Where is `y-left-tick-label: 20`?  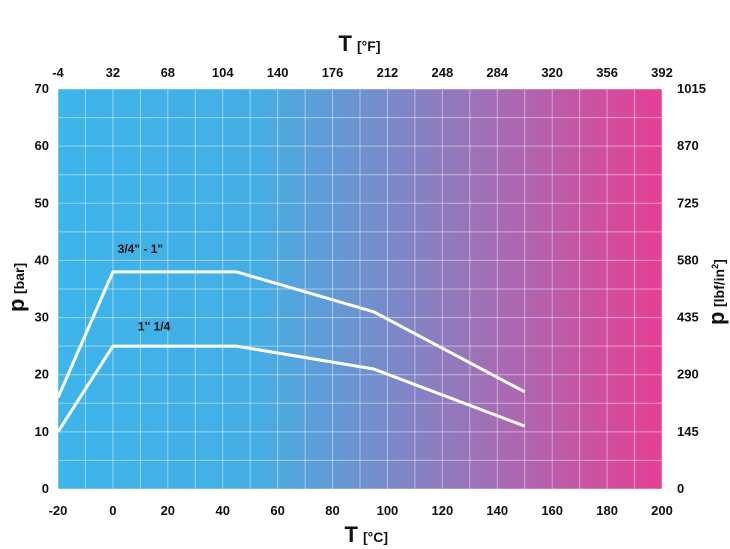
y-left-tick-label: 20 is located at coordinates (42, 374).